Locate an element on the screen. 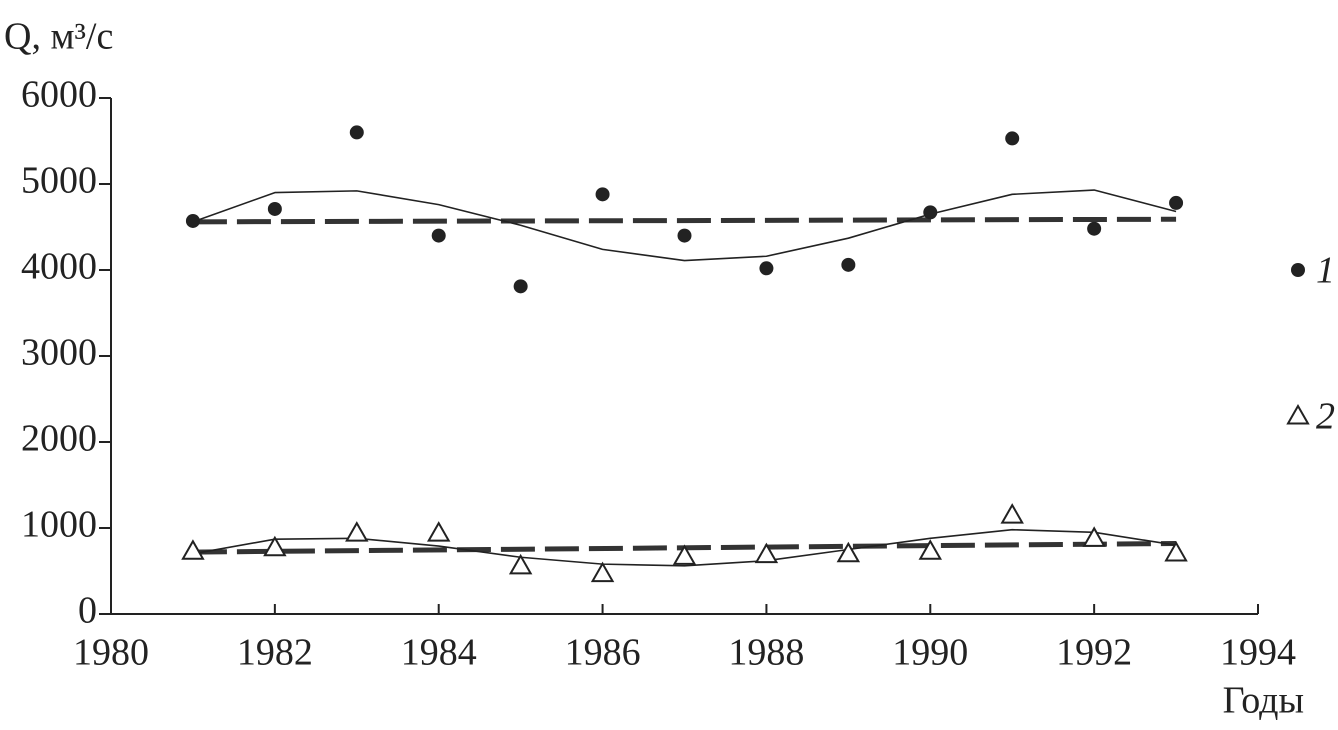 The width and height of the screenshot is (1338, 730). legend-label: 2 is located at coordinates (1325, 417).